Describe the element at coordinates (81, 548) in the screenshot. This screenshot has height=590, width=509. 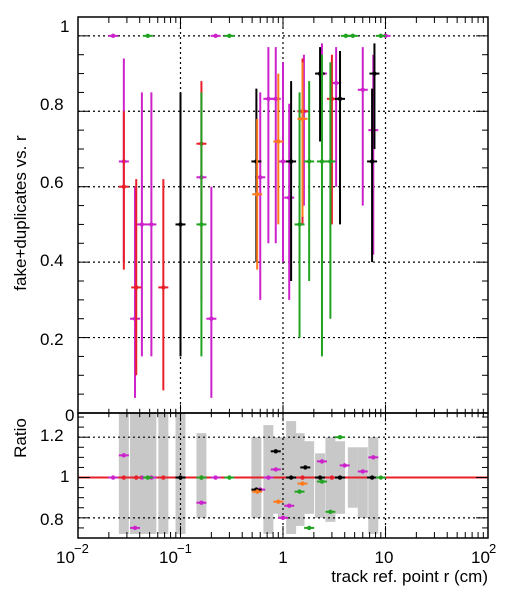
I see `x-tick-label-exponent: −2` at that location.